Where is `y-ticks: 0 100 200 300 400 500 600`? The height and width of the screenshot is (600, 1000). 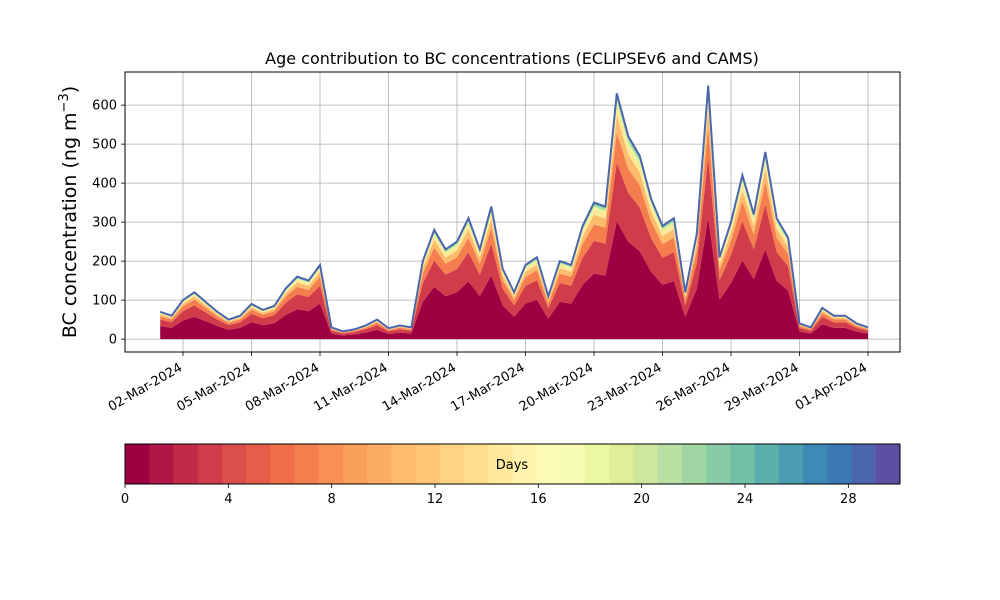
y-ticks: 0 100 200 300 400 500 600 is located at coordinates (108, 223).